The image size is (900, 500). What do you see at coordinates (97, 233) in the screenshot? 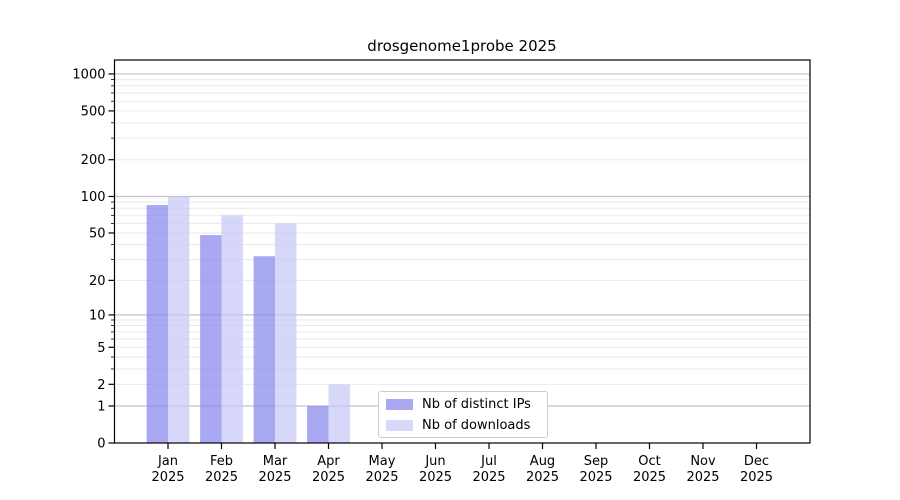
I see `y-tick-label: 50` at bounding box center [97, 233].